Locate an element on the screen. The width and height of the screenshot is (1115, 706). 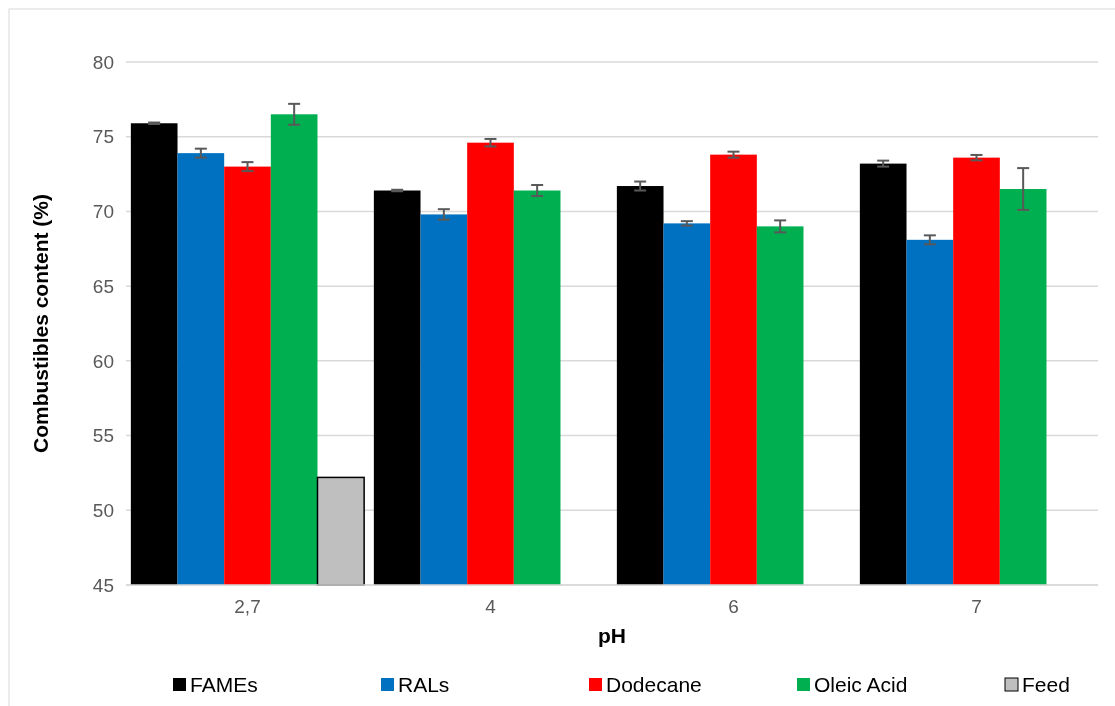
x-tick-label: 4 is located at coordinates (491, 606).